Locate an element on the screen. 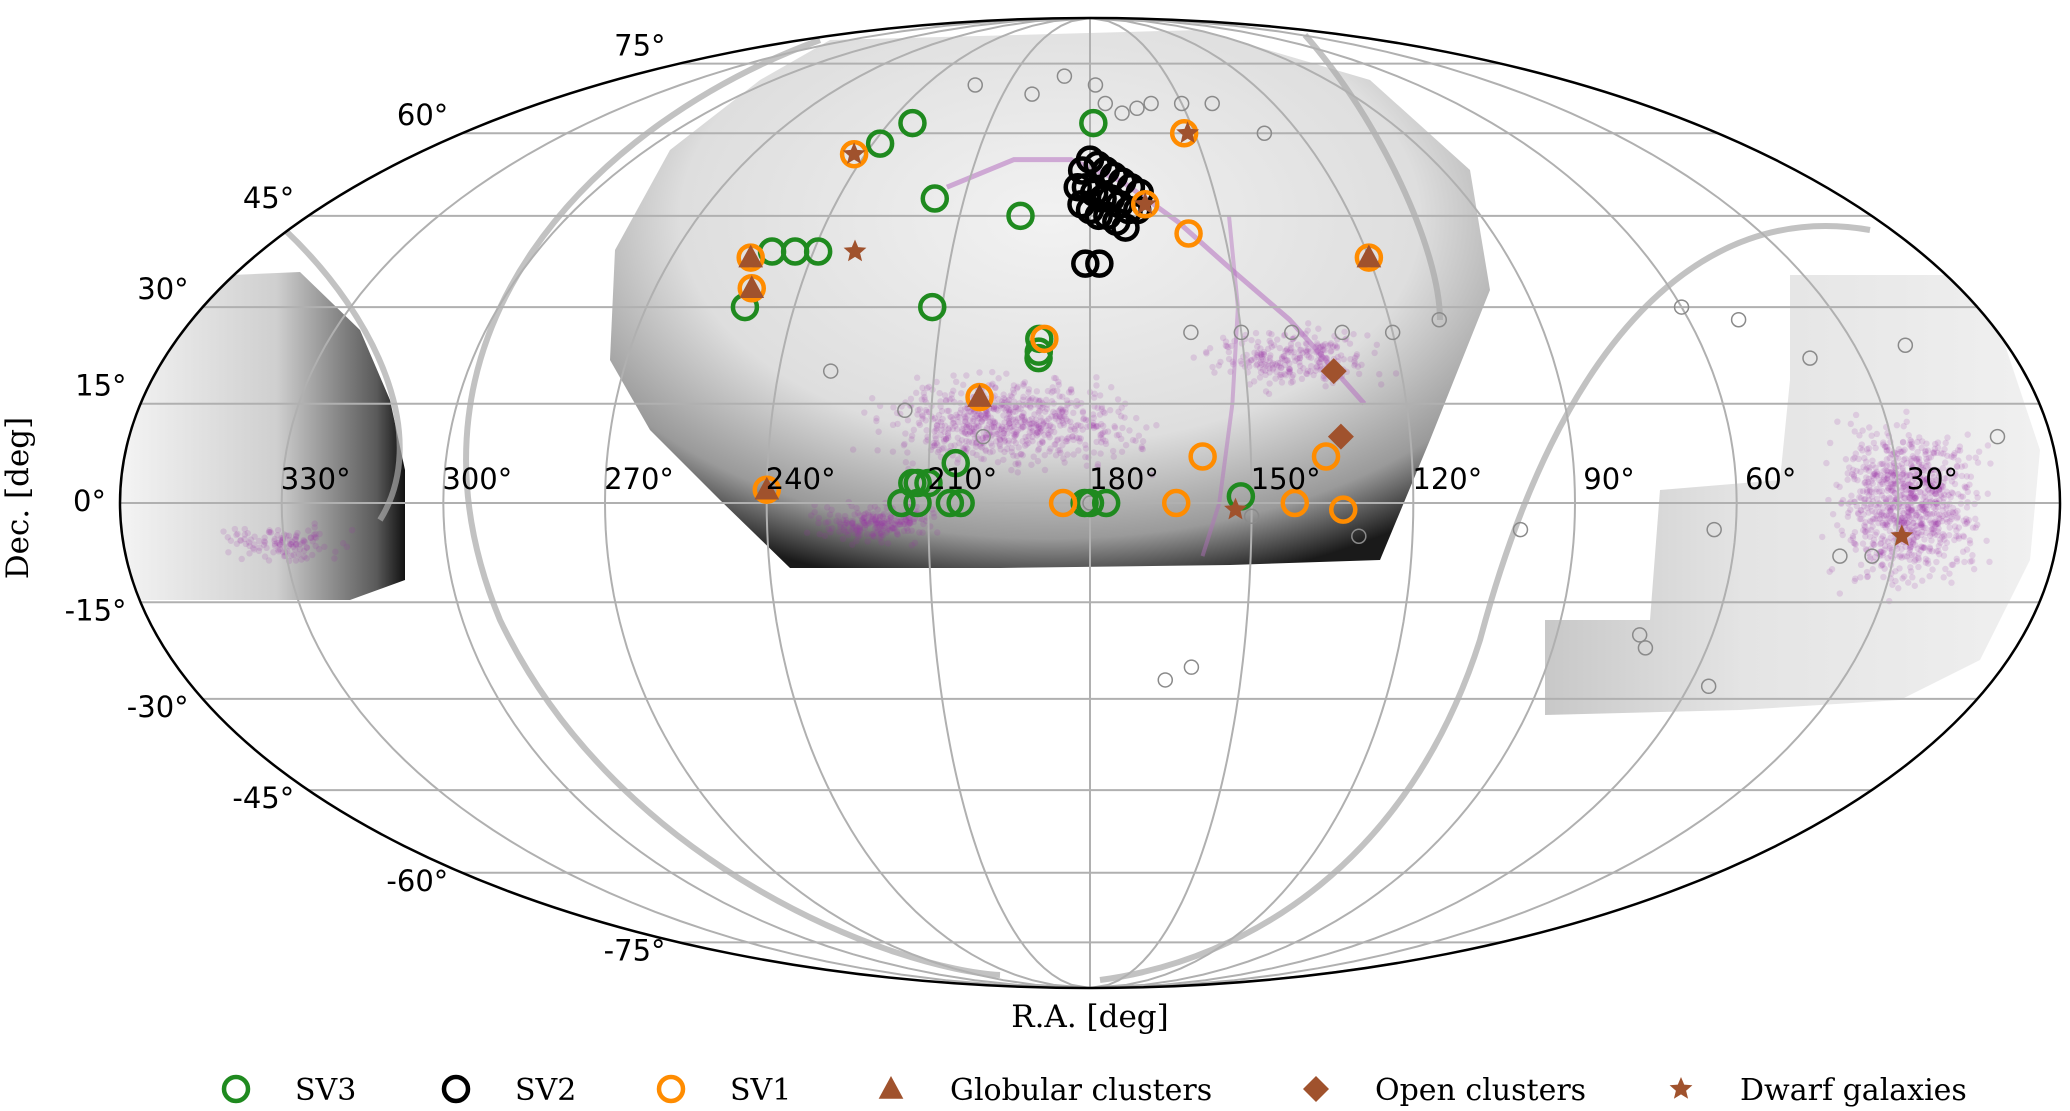 This screenshot has width=2070, height=1111. dec-tick-label: -30° is located at coordinates (158, 707).